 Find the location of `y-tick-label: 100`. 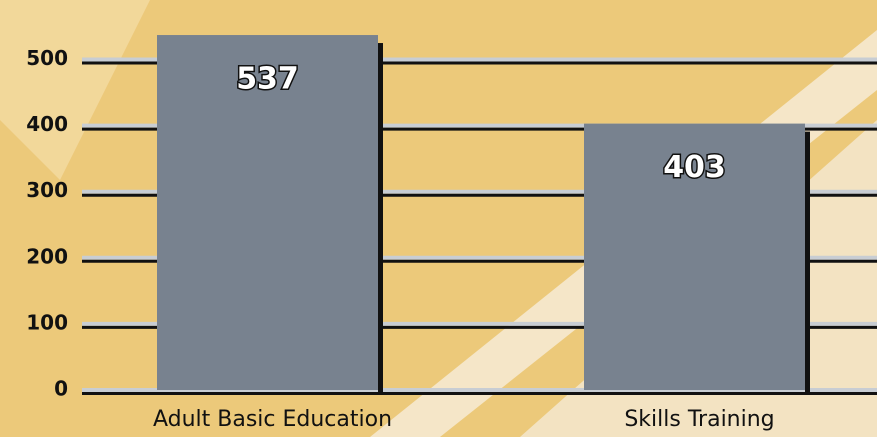

y-tick-label: 100 is located at coordinates (47, 322).